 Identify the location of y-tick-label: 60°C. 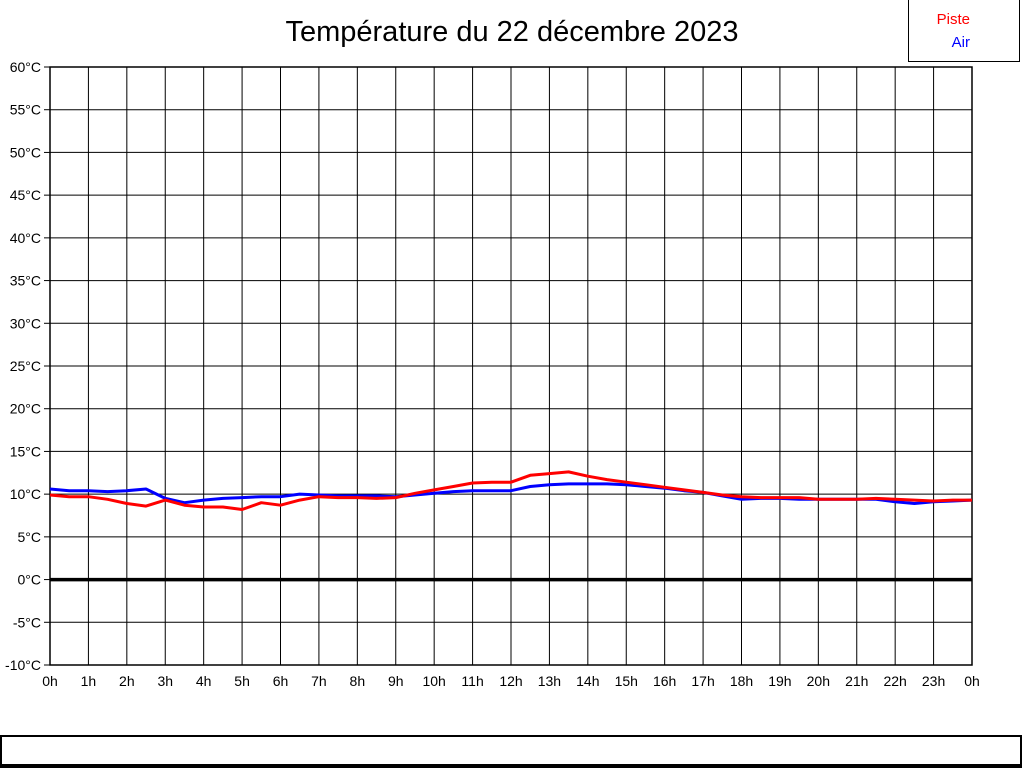
(25, 67).